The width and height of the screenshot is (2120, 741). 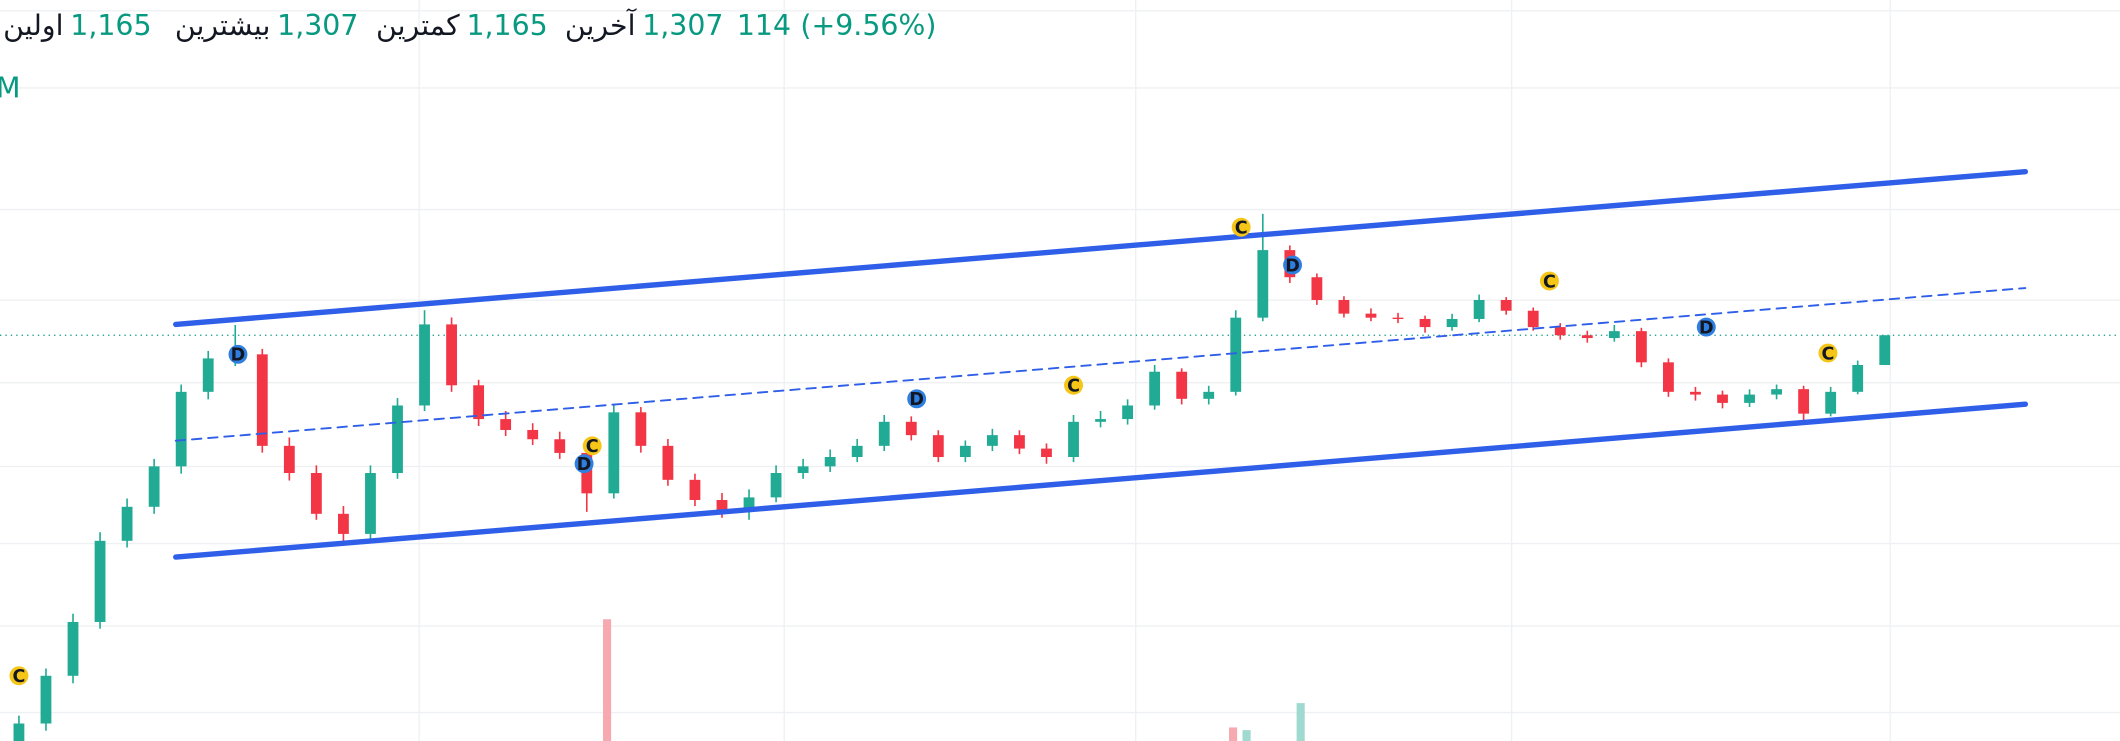 I want to click on legend-label: بیشترین, so click(x=223, y=25).